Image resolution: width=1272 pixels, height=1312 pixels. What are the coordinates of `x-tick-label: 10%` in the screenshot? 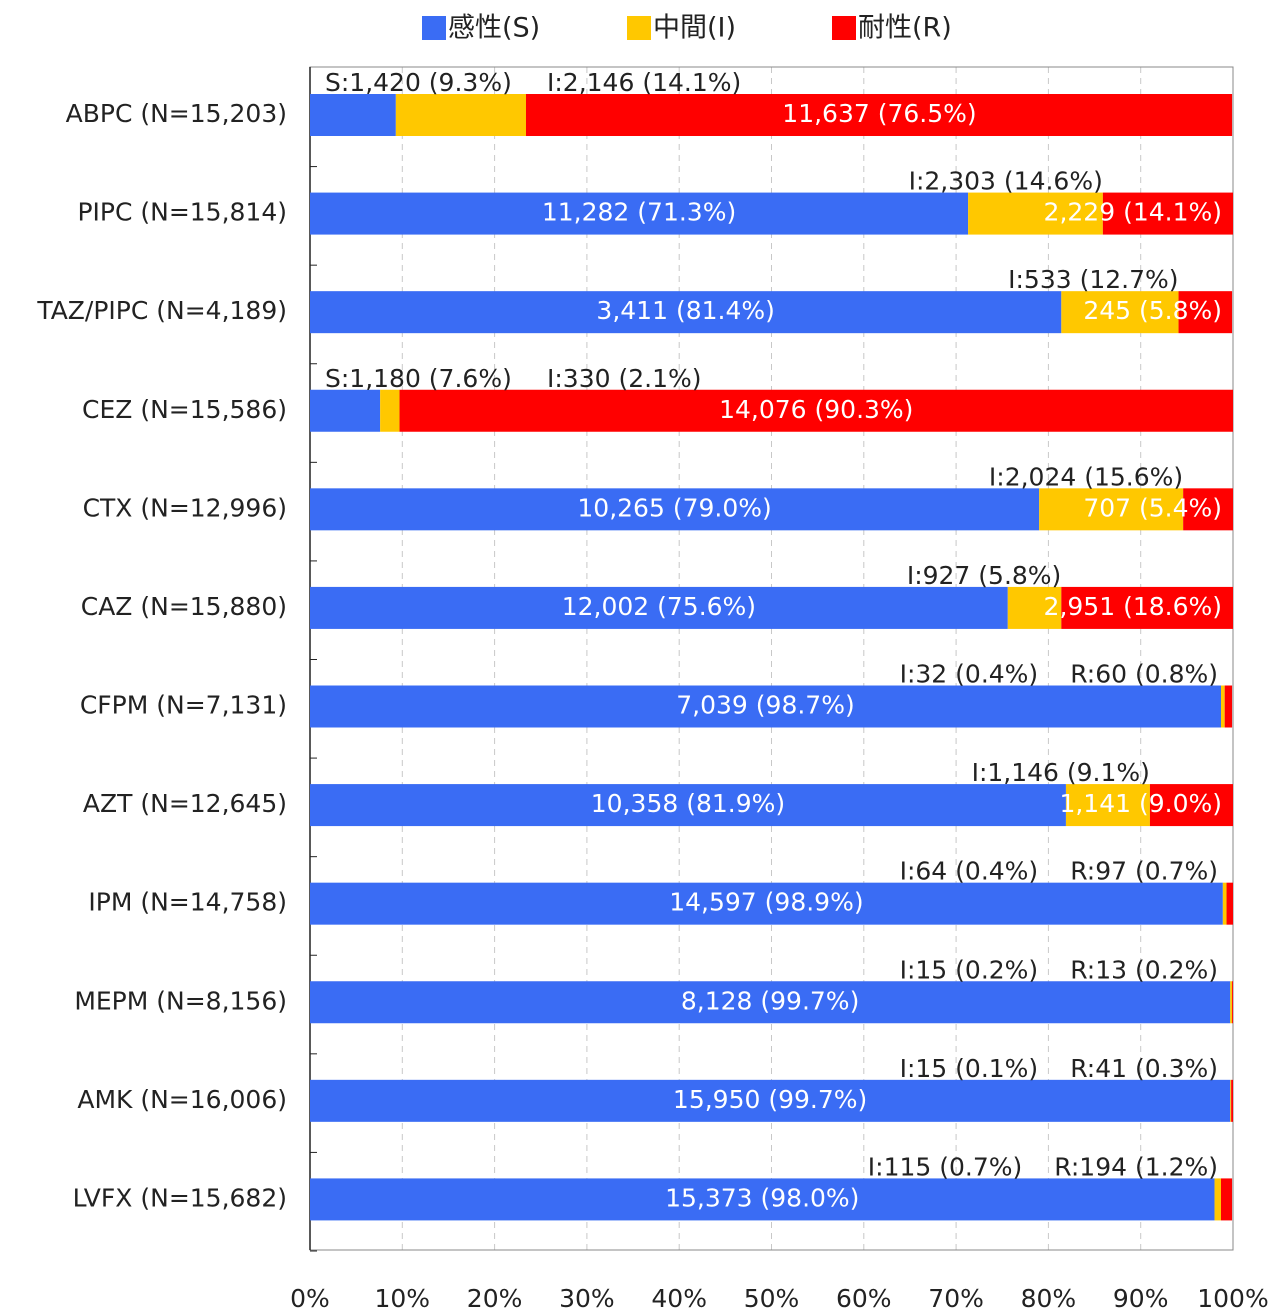 It's located at (403, 1298).